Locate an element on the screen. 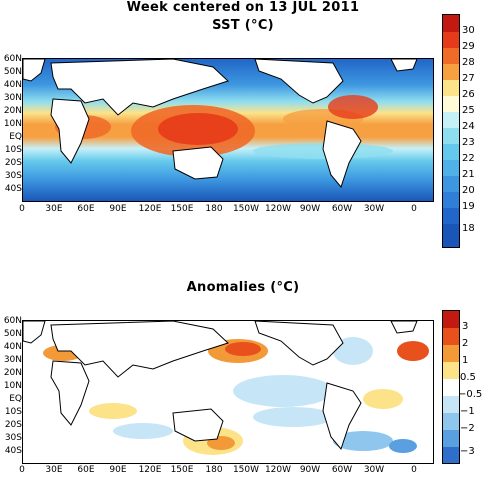 The width and height of the screenshot is (486, 477). sst-lon-tick: 120W is located at coordinates (278, 209).